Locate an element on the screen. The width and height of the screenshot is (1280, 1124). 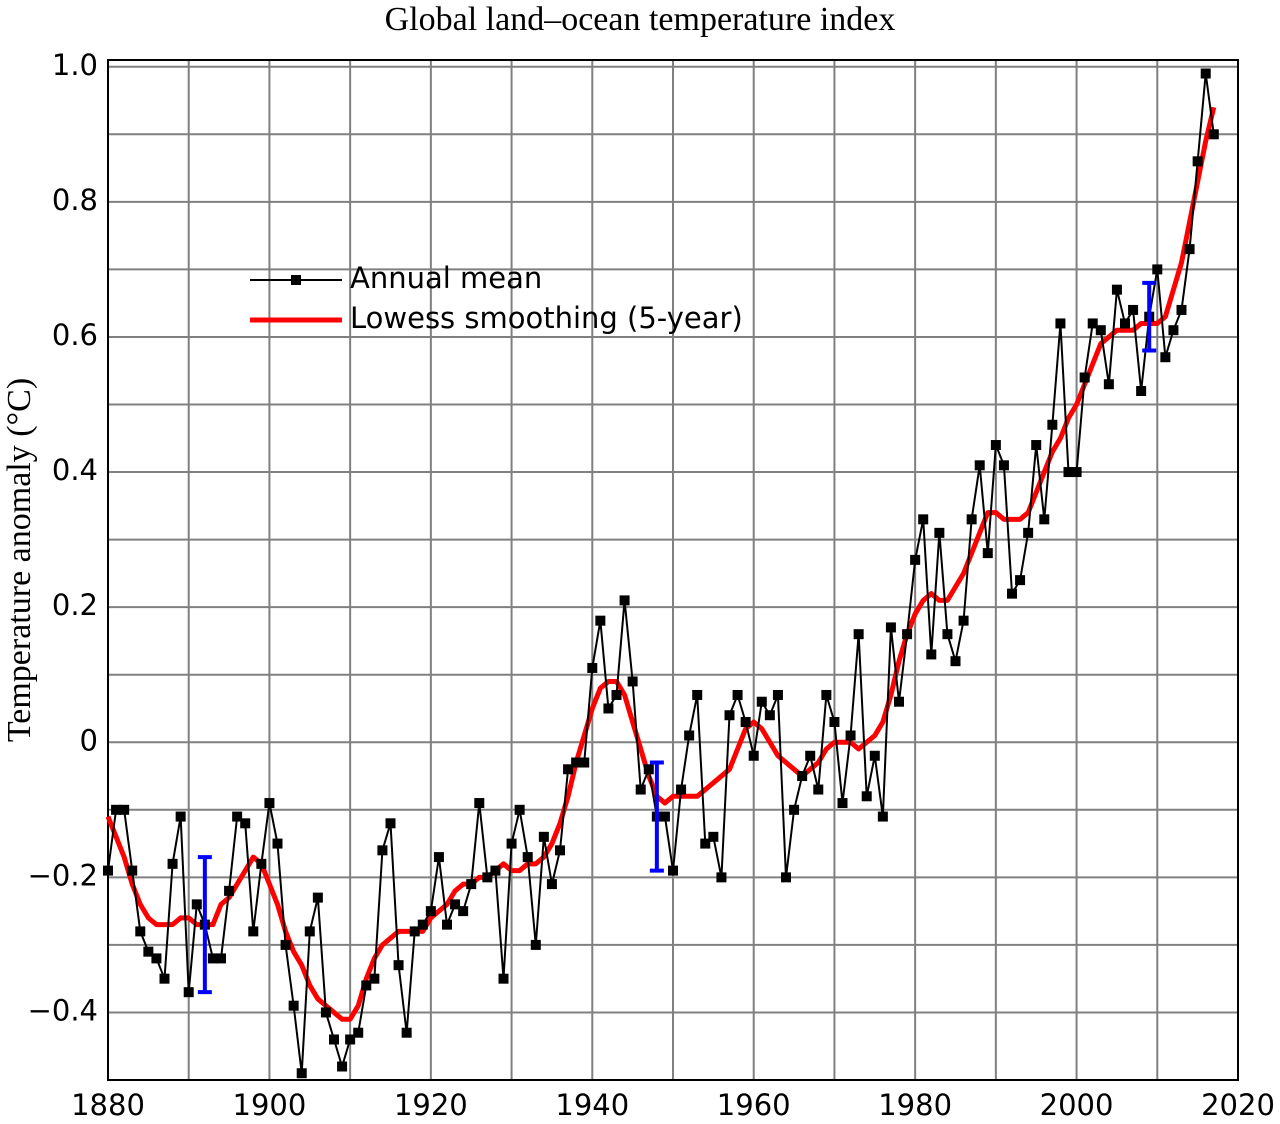
chart-title: Global land–ocean temperature index is located at coordinates (640, 19).